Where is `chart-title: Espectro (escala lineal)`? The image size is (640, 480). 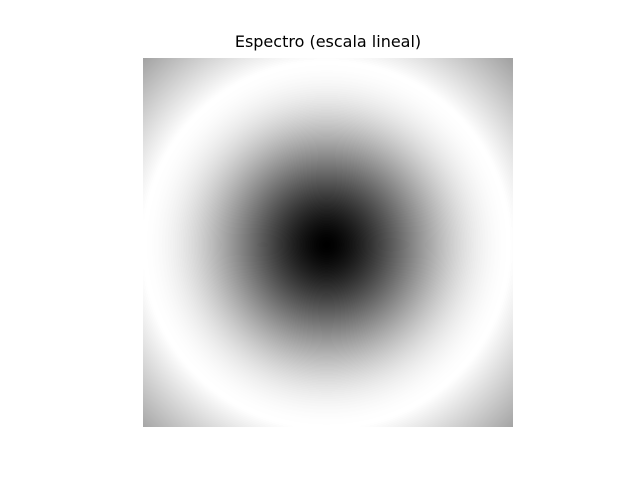 chart-title: Espectro (escala lineal) is located at coordinates (328, 41).